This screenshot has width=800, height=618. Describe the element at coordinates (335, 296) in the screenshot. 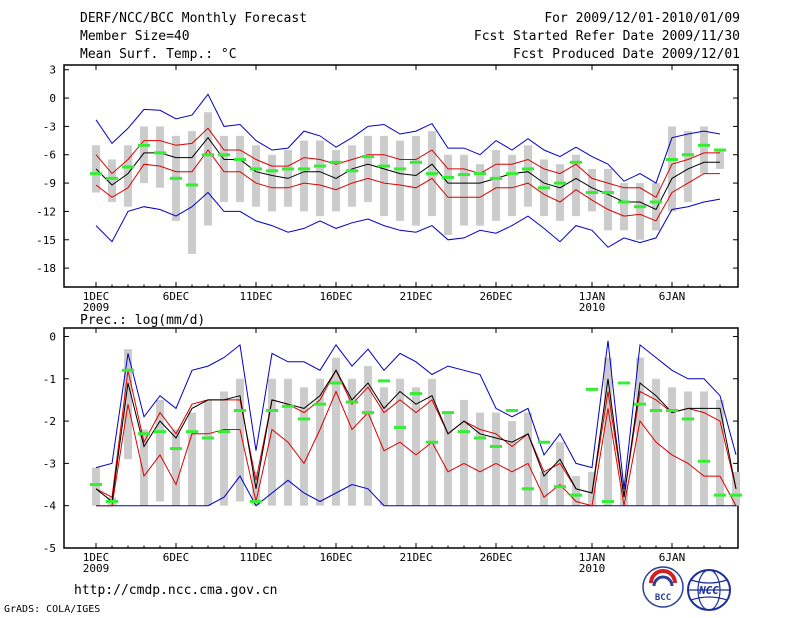

I see `temp-xtick-label: 16DEC` at that location.